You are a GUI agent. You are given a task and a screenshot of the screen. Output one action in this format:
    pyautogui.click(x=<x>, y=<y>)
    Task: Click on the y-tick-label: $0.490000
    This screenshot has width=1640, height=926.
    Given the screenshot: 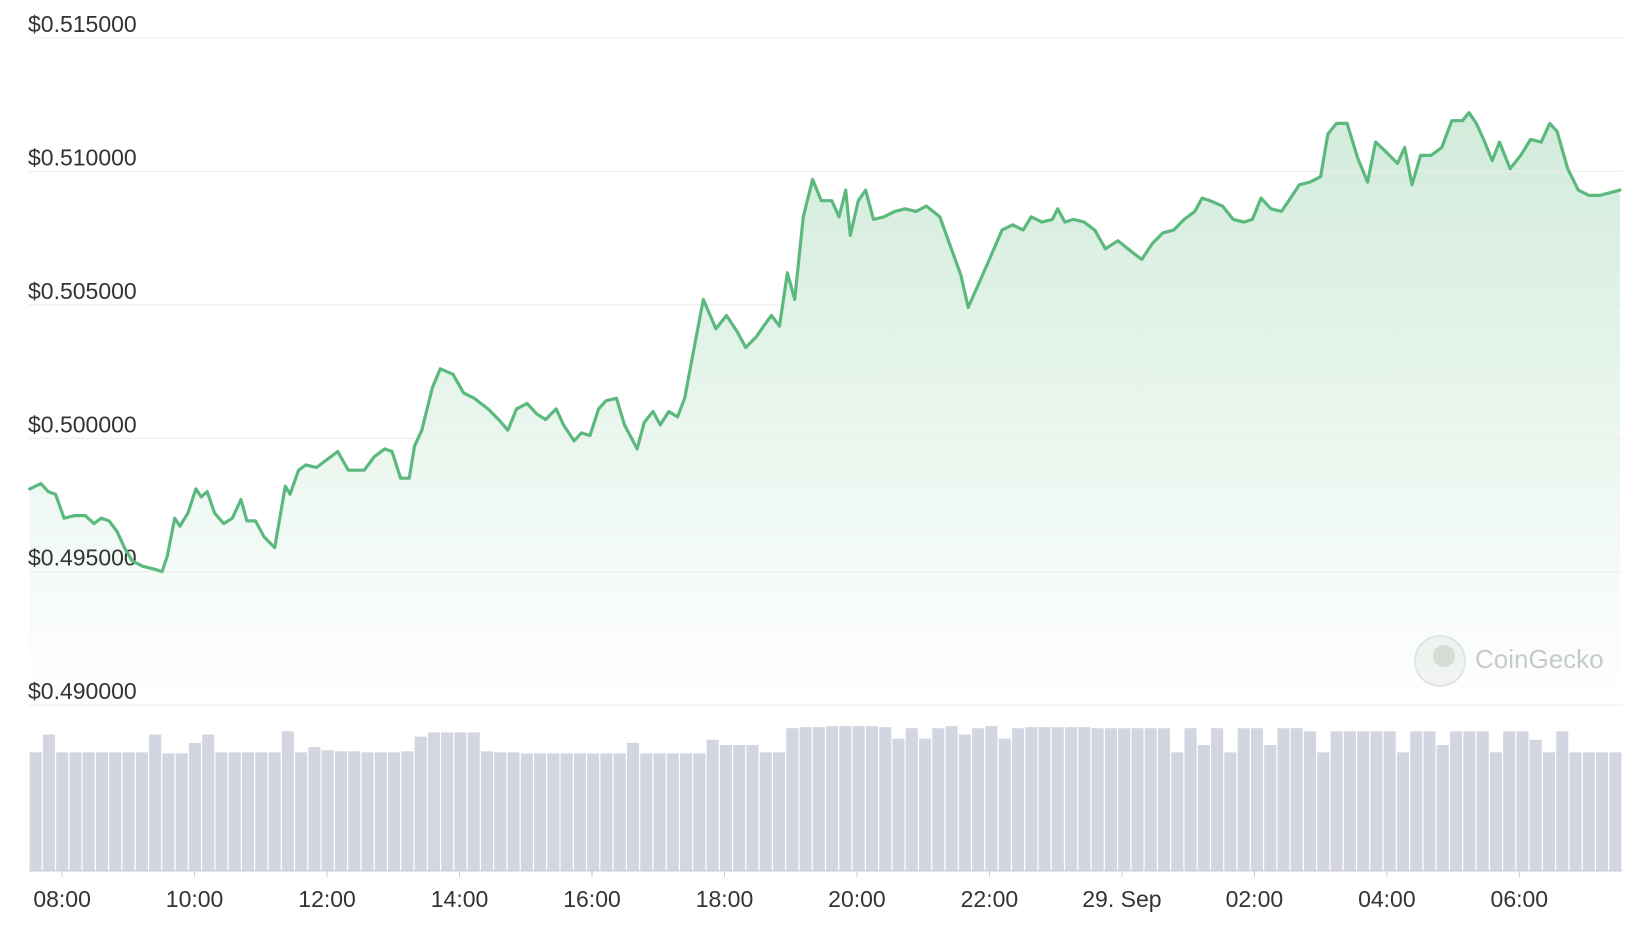 What is the action you would take?
    pyautogui.click(x=82, y=691)
    